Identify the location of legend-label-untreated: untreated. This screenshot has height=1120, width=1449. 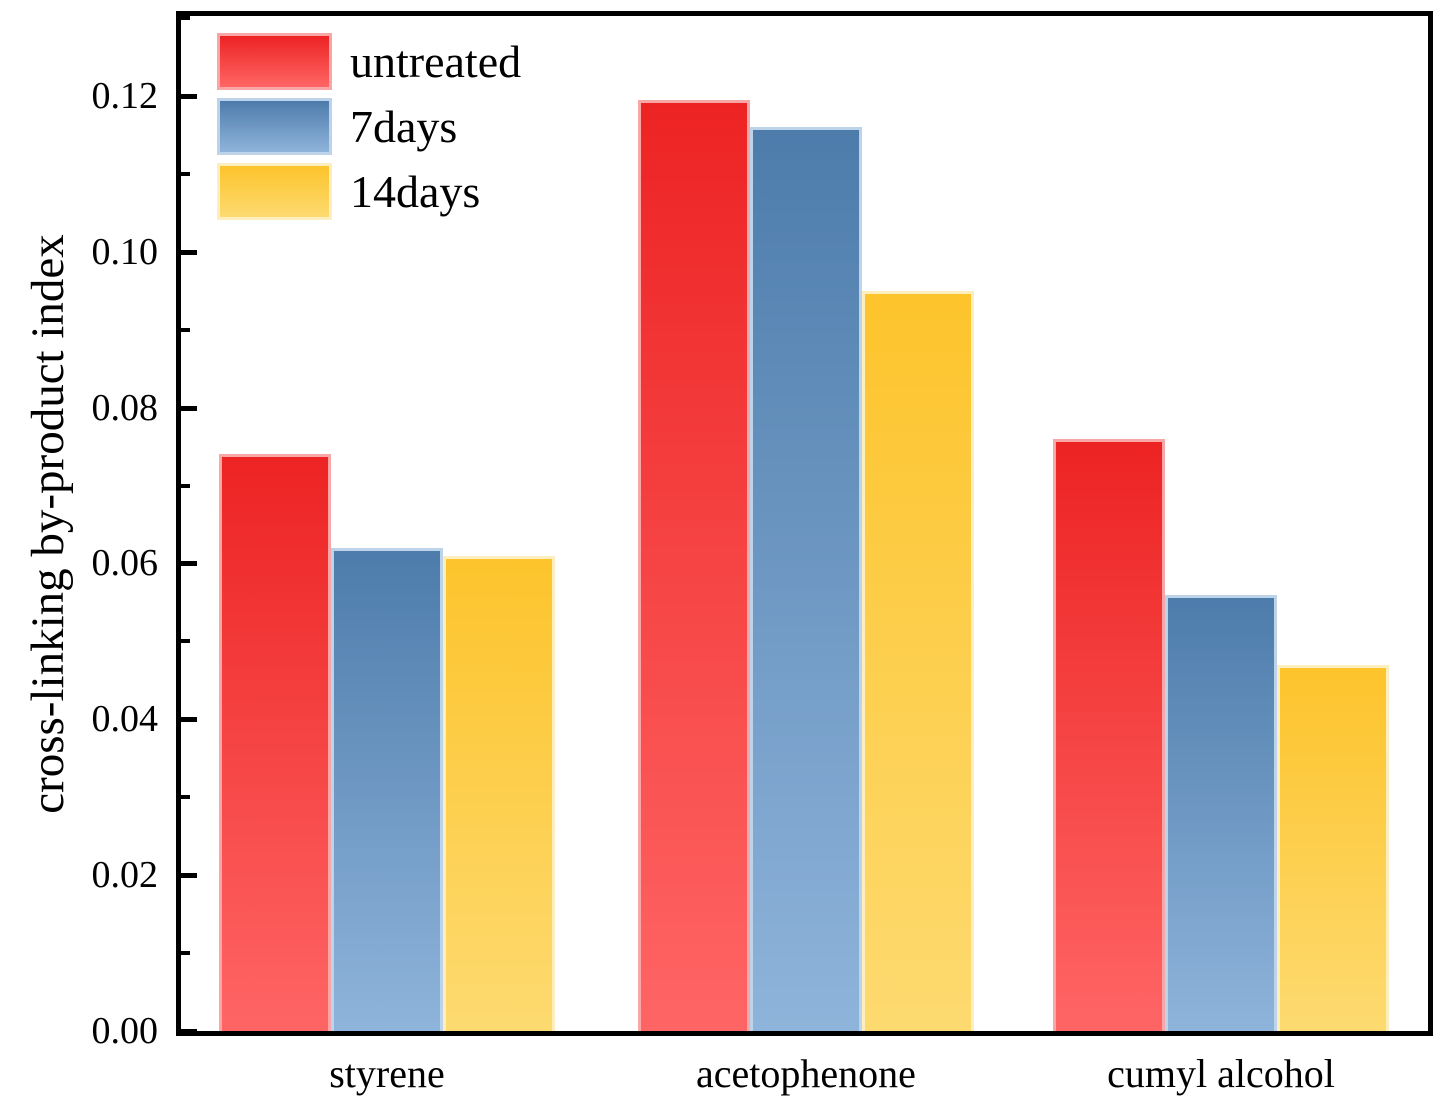
(436, 61).